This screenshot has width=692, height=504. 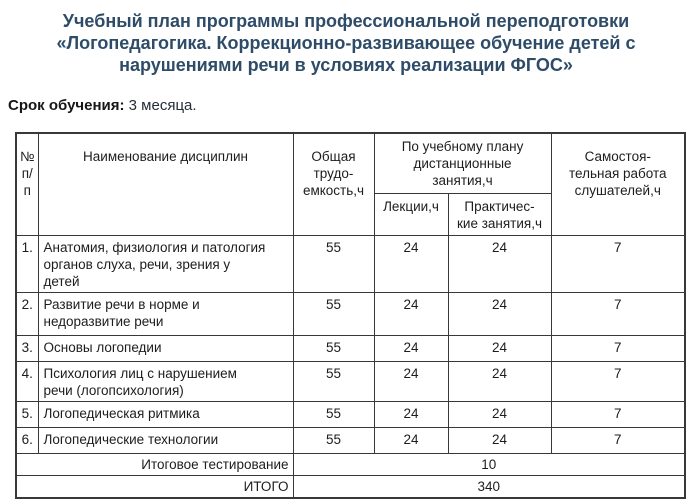 What do you see at coordinates (27, 313) in the screenshot?
I see `row-number-cell: 2.` at bounding box center [27, 313].